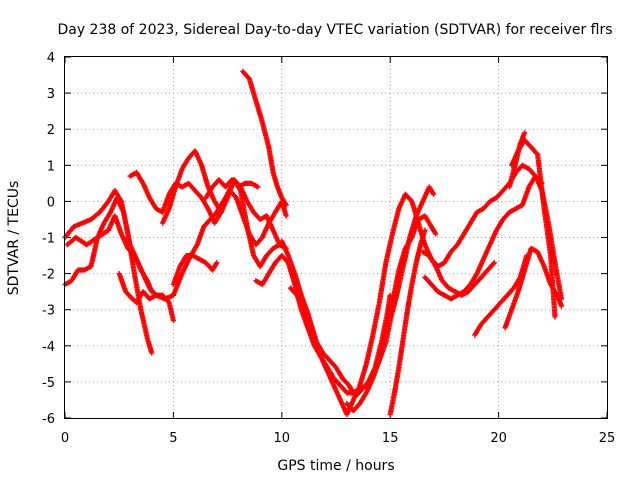 This screenshot has width=640, height=480. Describe the element at coordinates (607, 438) in the screenshot. I see `x-tick-label: 25` at that location.